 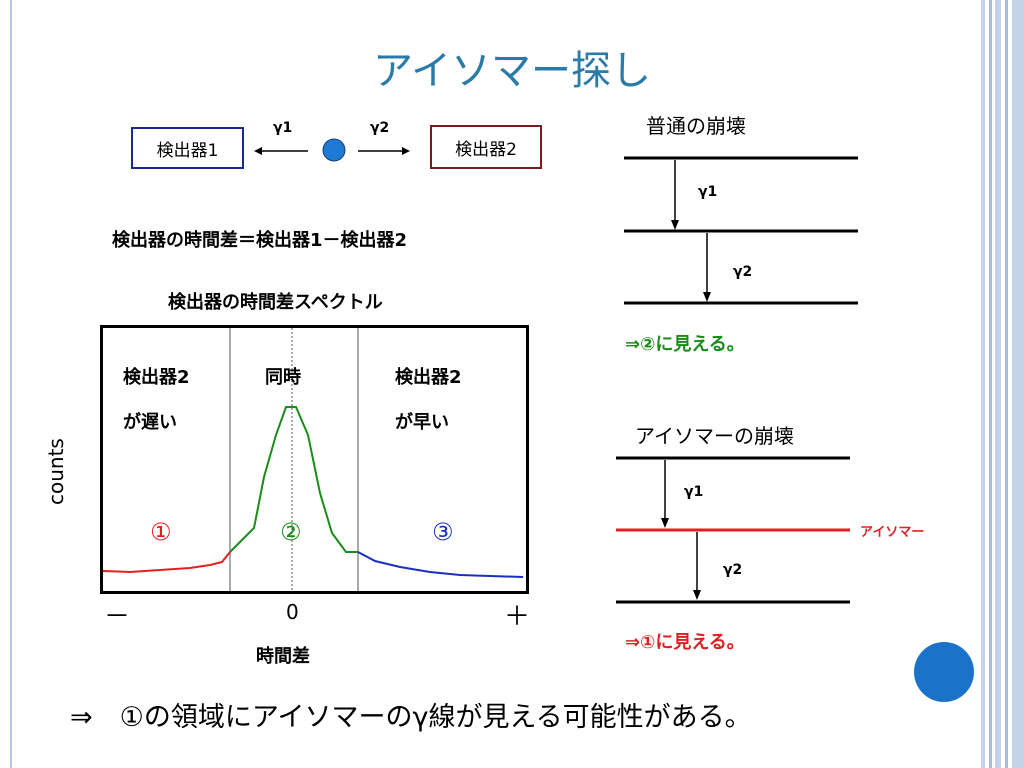 I want to click on isomer-gamma1: γ1, so click(x=694, y=492).